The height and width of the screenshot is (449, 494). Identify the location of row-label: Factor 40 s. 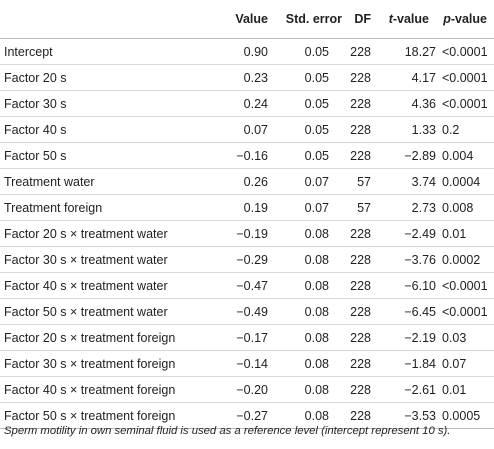
(35, 130).